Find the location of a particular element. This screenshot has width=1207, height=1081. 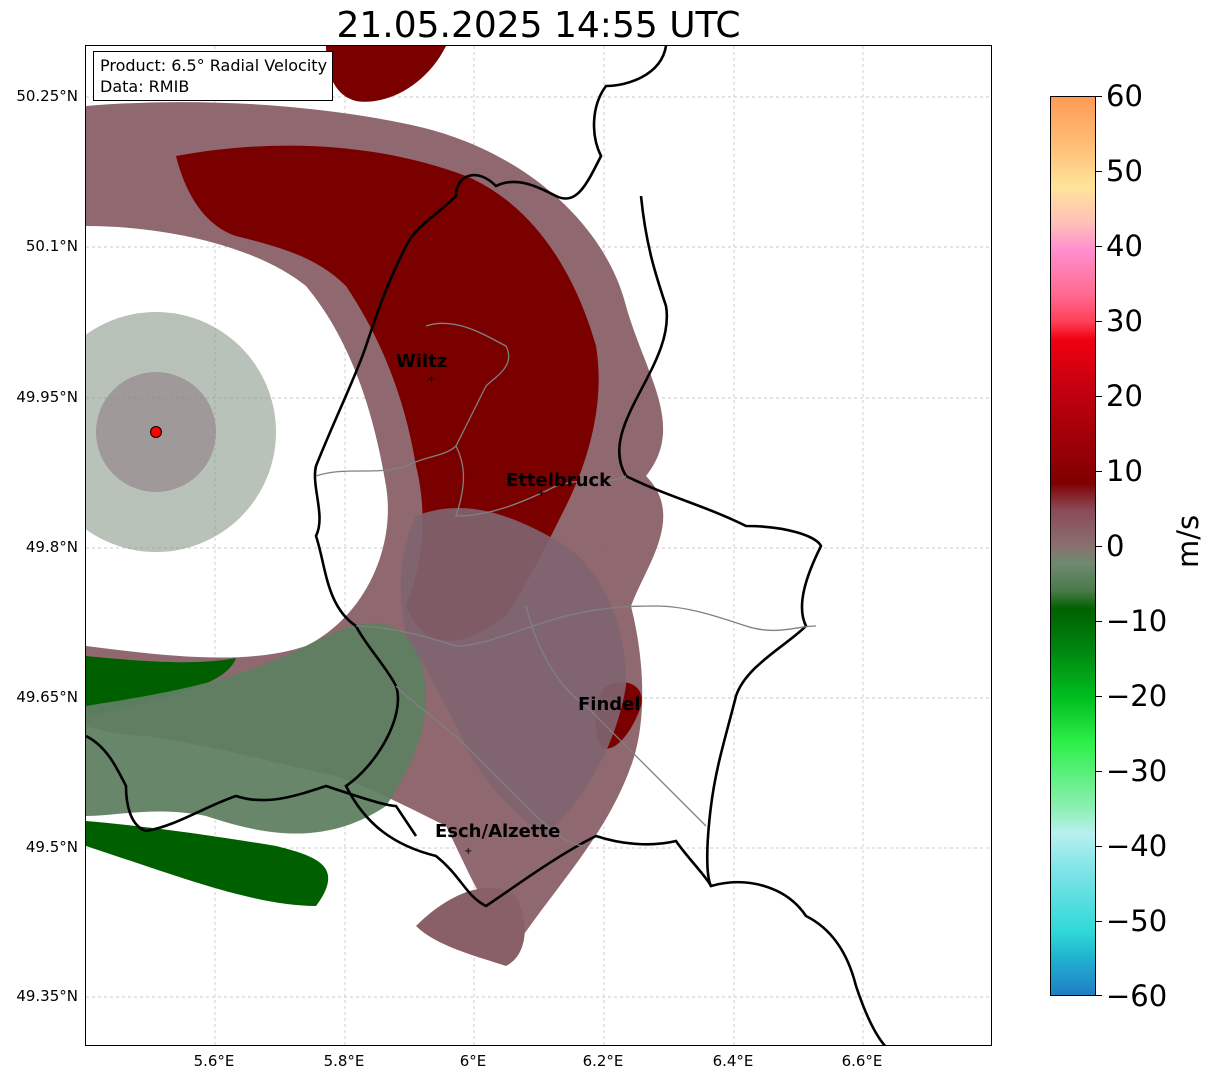

city-label-ettelbruck: Ettelbruck is located at coordinates (559, 480).